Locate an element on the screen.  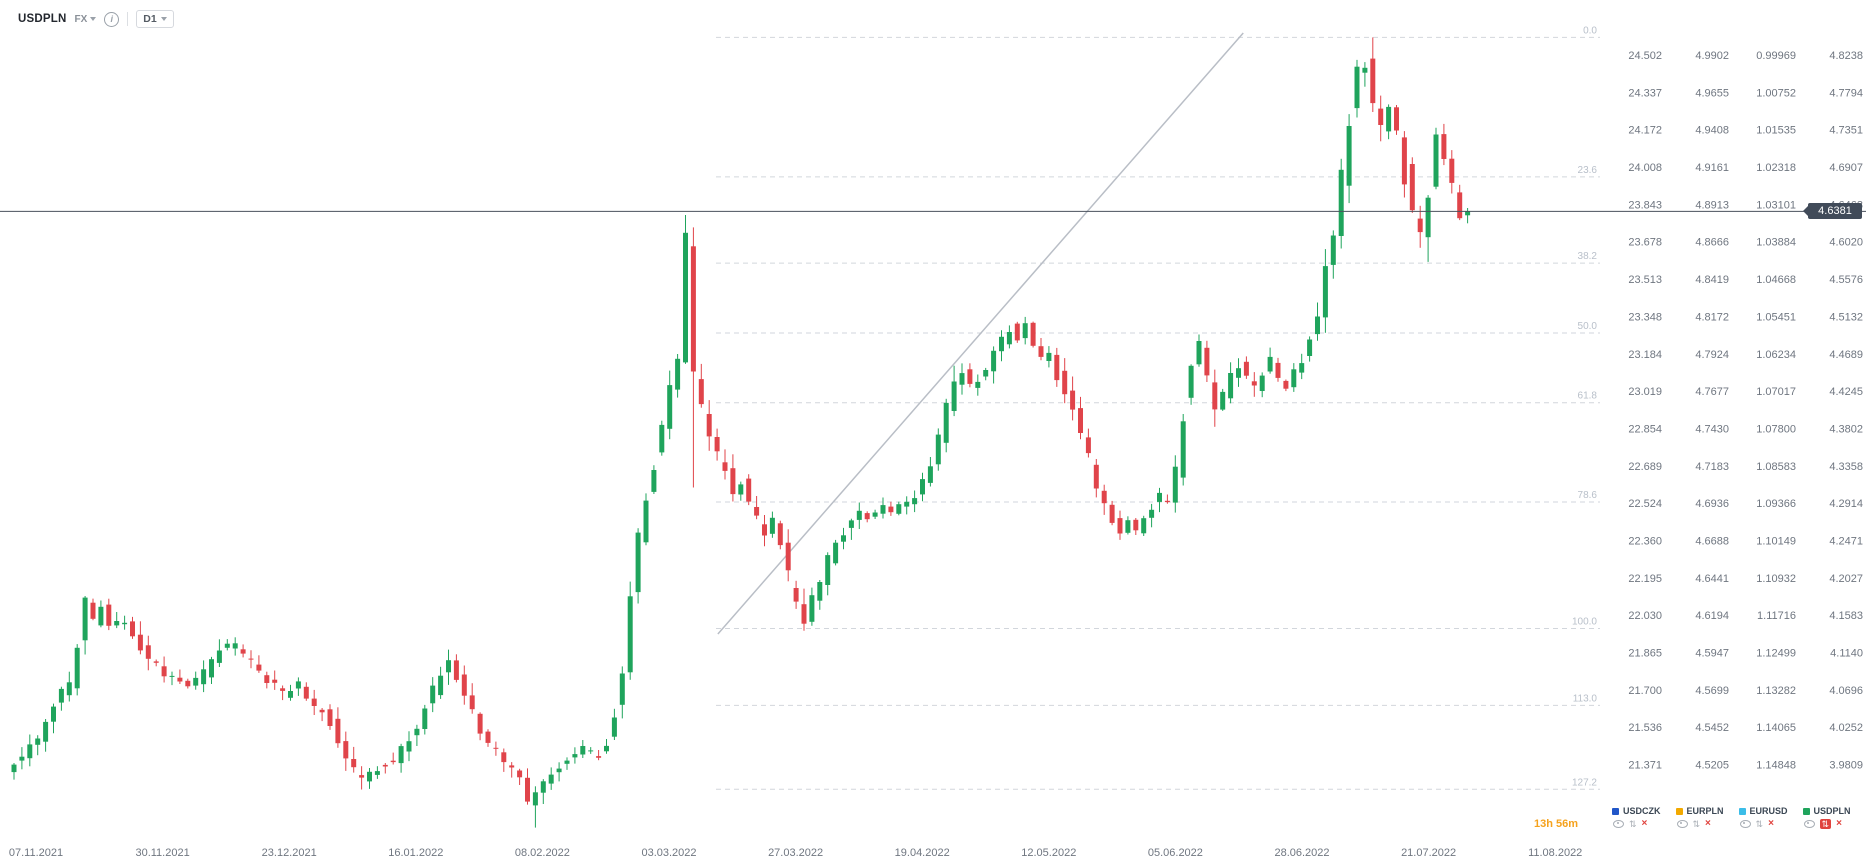
price-scale-label-USDPLN: 4.3358 is located at coordinates (1846, 467).